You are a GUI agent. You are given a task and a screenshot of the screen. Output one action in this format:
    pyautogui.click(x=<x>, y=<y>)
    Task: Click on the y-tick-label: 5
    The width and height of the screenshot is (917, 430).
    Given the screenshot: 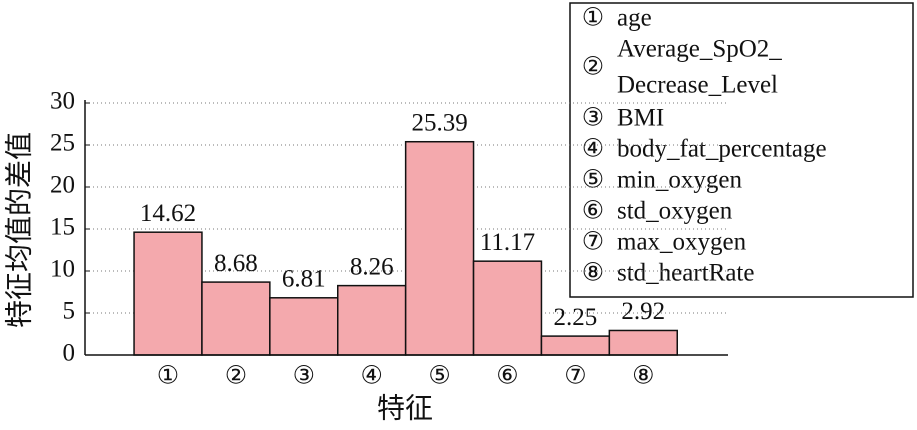 What is the action you would take?
    pyautogui.click(x=69, y=311)
    